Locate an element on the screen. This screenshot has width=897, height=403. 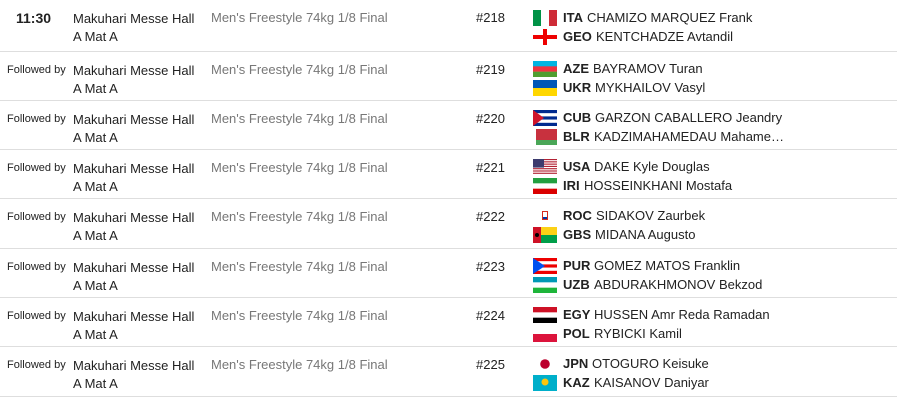
athlete-name: KENTCHADZE Avtandil is located at coordinates (665, 36).